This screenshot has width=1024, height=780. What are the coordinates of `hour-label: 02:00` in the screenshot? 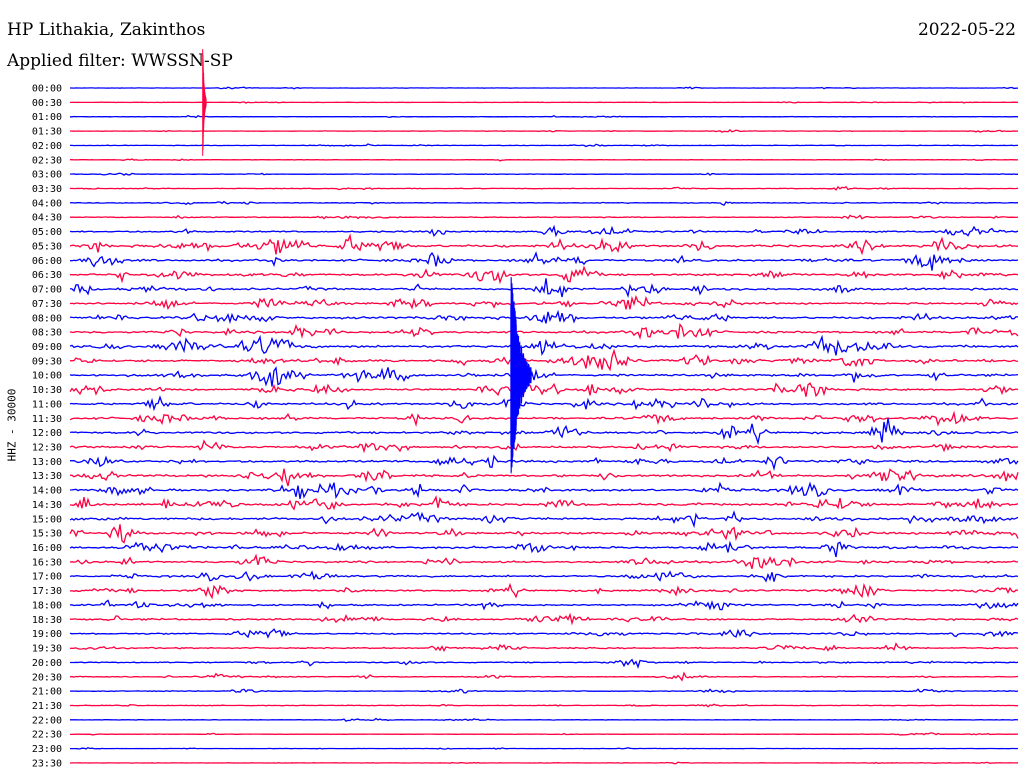 It's located at (47, 146).